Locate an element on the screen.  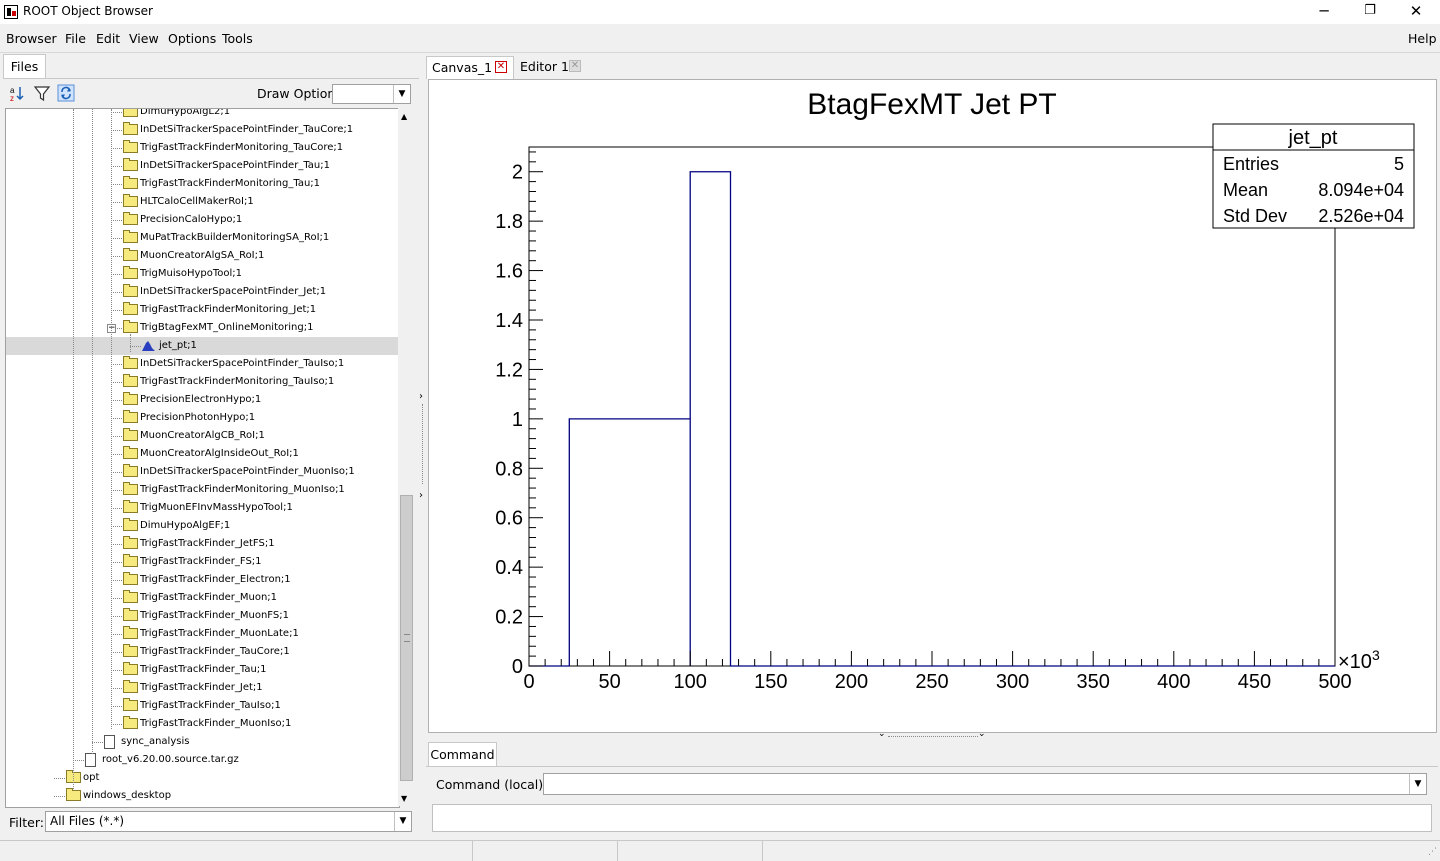
y-tick-label: 0.8 is located at coordinates (509, 469).